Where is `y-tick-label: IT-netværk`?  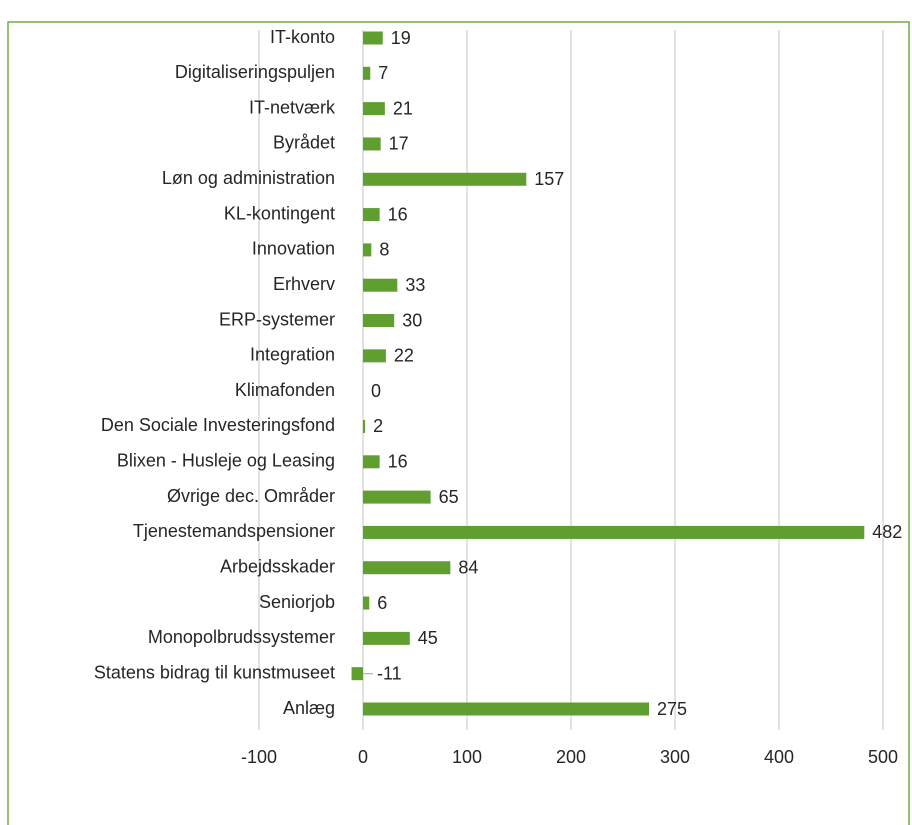
y-tick-label: IT-netværk is located at coordinates (292, 107).